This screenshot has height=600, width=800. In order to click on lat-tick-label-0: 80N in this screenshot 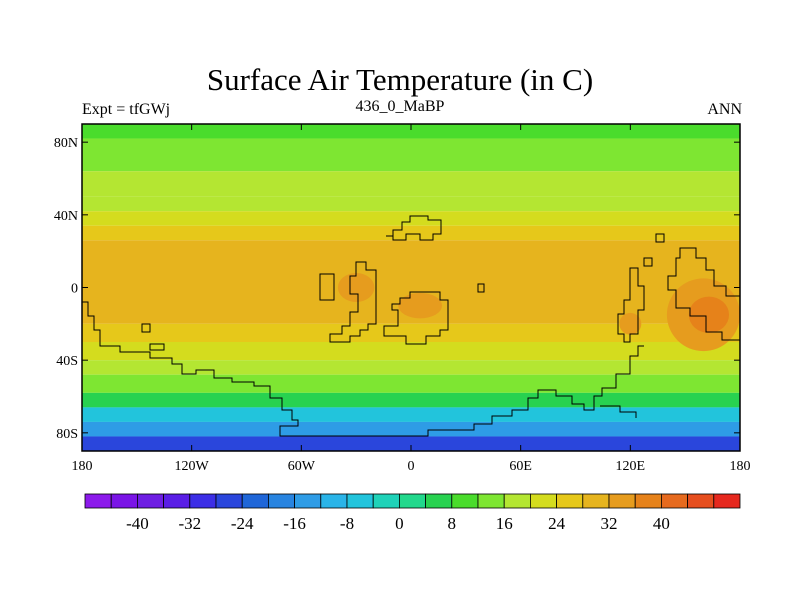, I will do `click(66, 143)`.